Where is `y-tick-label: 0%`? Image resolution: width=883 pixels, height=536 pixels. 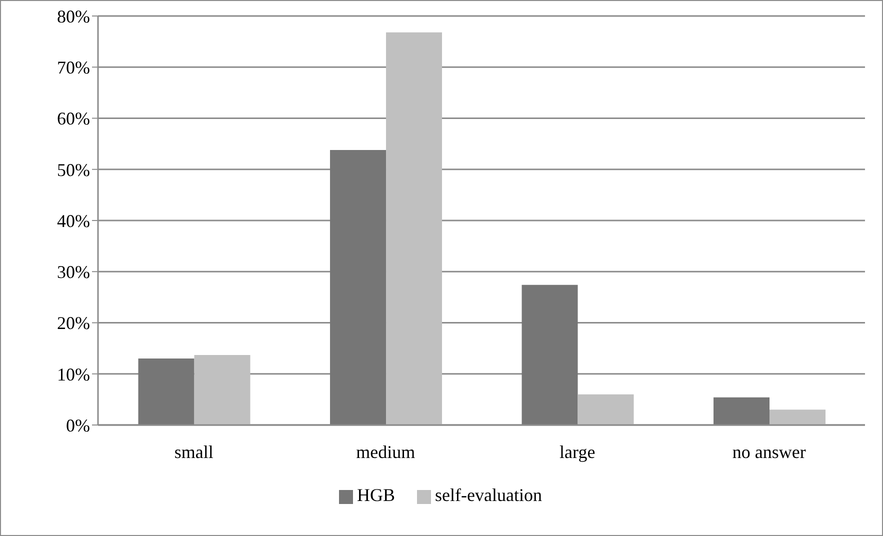
y-tick-label: 0% is located at coordinates (78, 425).